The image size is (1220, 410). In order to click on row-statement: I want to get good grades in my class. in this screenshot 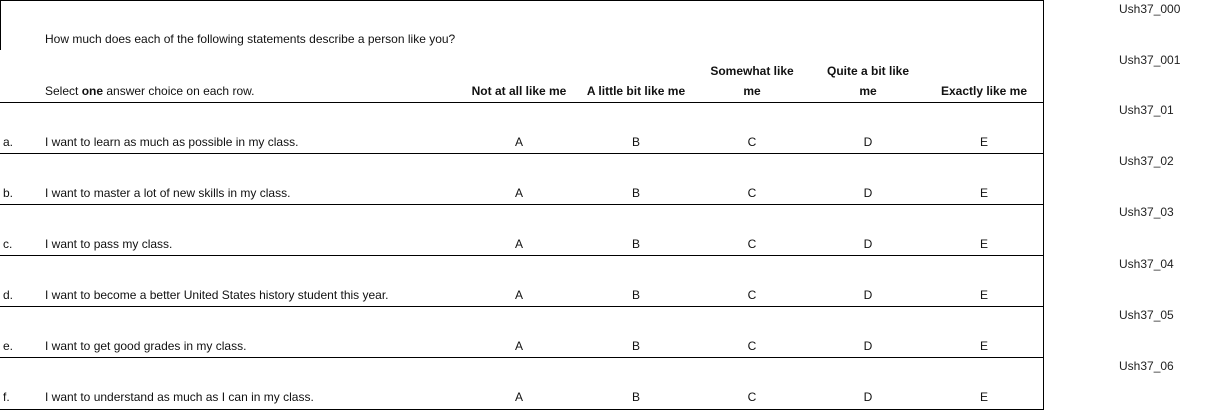, I will do `click(146, 346)`.